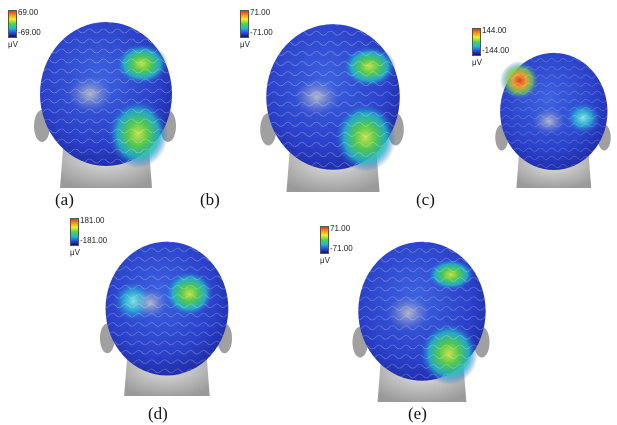 This screenshot has width=617, height=425. I want to click on color-scale: 181.00 -181.00 μV, so click(100, 240).